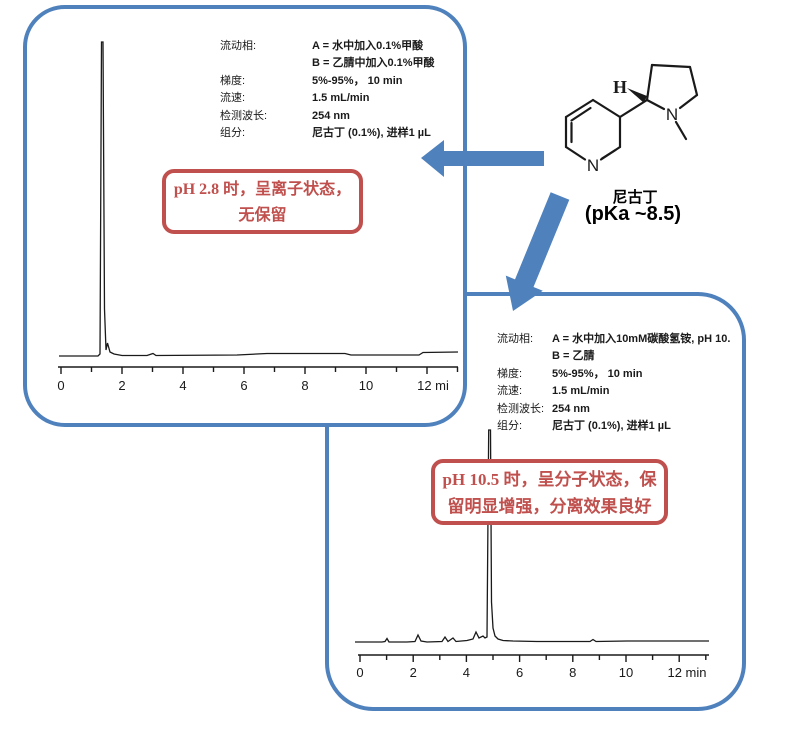 This screenshot has height=734, width=794. Describe the element at coordinates (532, 536) in the screenshot. I see `chromatogram-trace` at that location.